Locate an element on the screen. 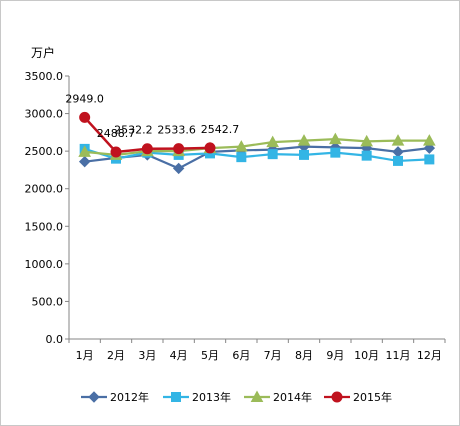 The width and height of the screenshot is (460, 426). y-axis-unit-label: 万户 is located at coordinates (43, 52).